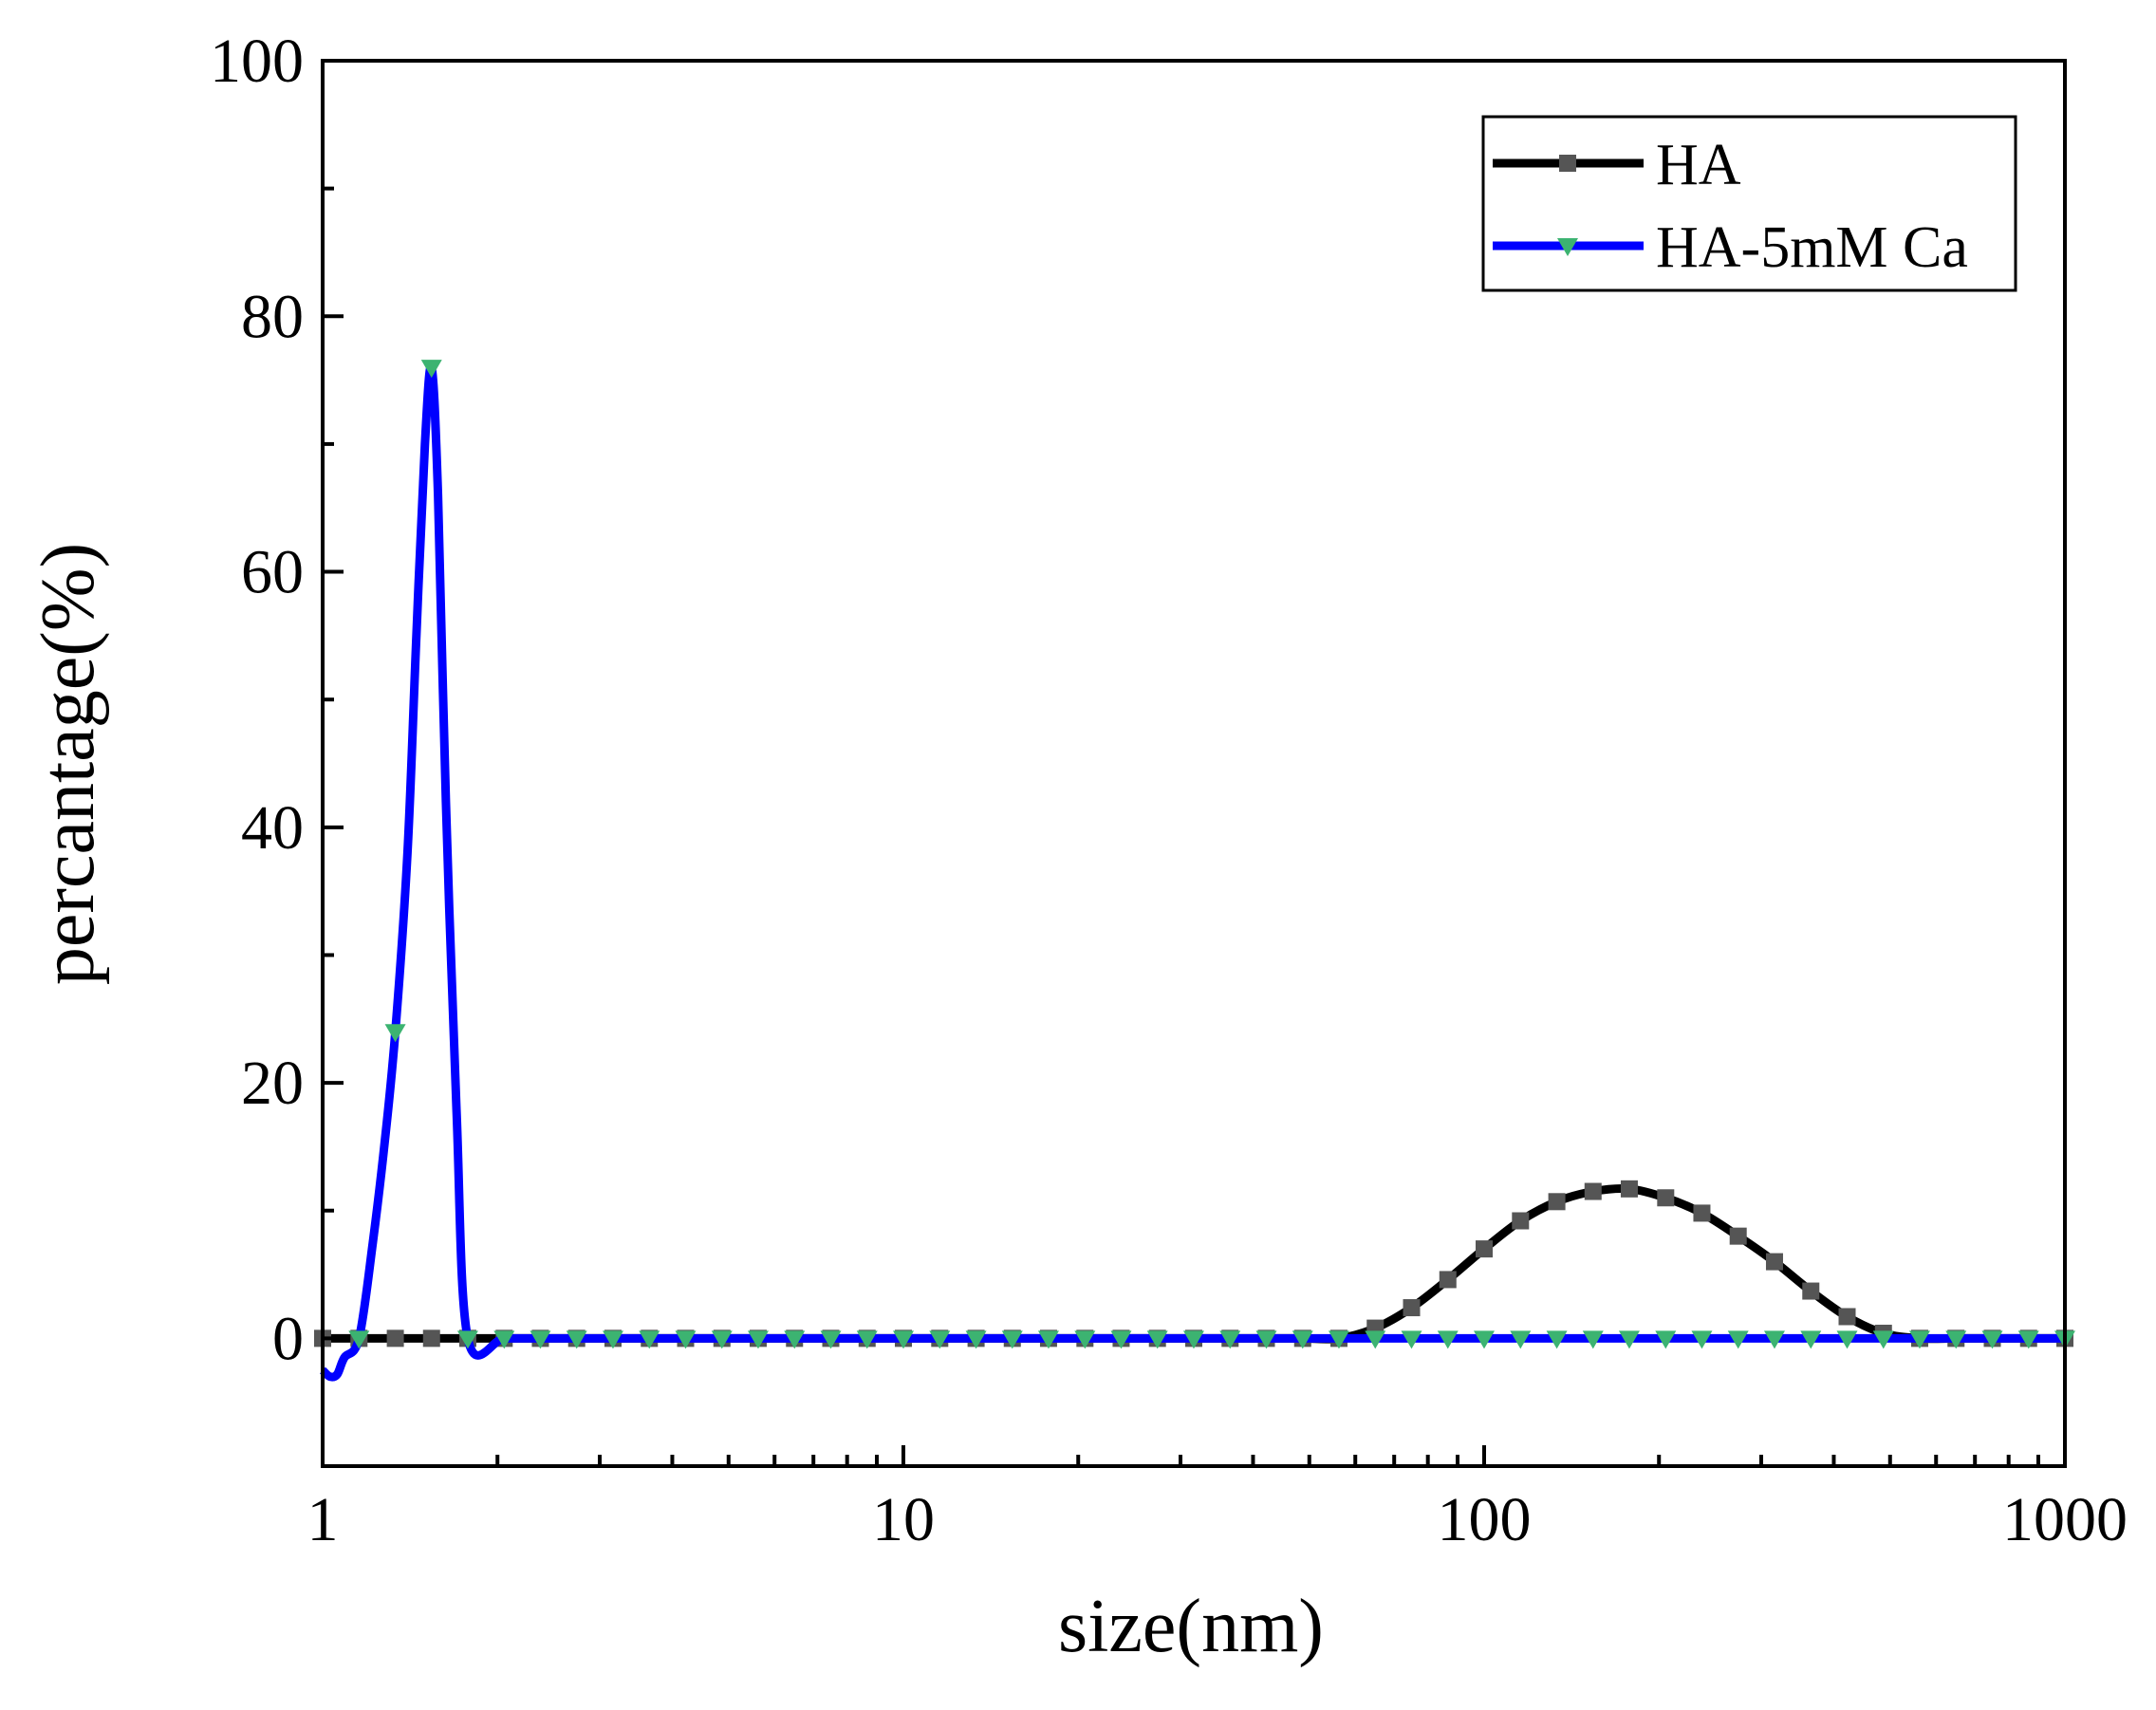 The image size is (2156, 1710). I want to click on y-tick-label: 20, so click(272, 1083).